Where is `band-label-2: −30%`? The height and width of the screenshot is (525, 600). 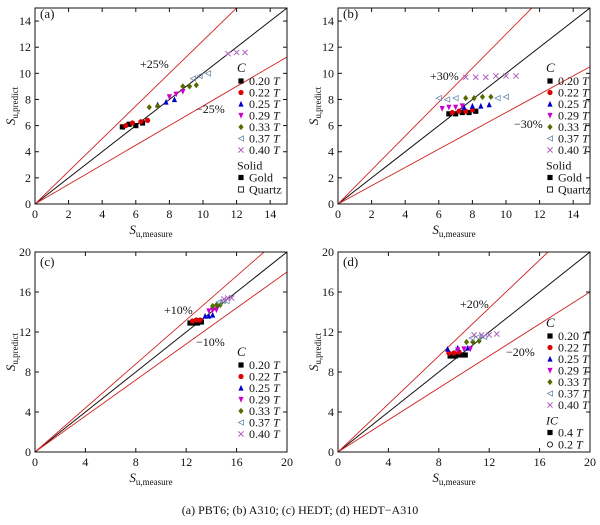
band-label-2: −30% is located at coordinates (528, 124).